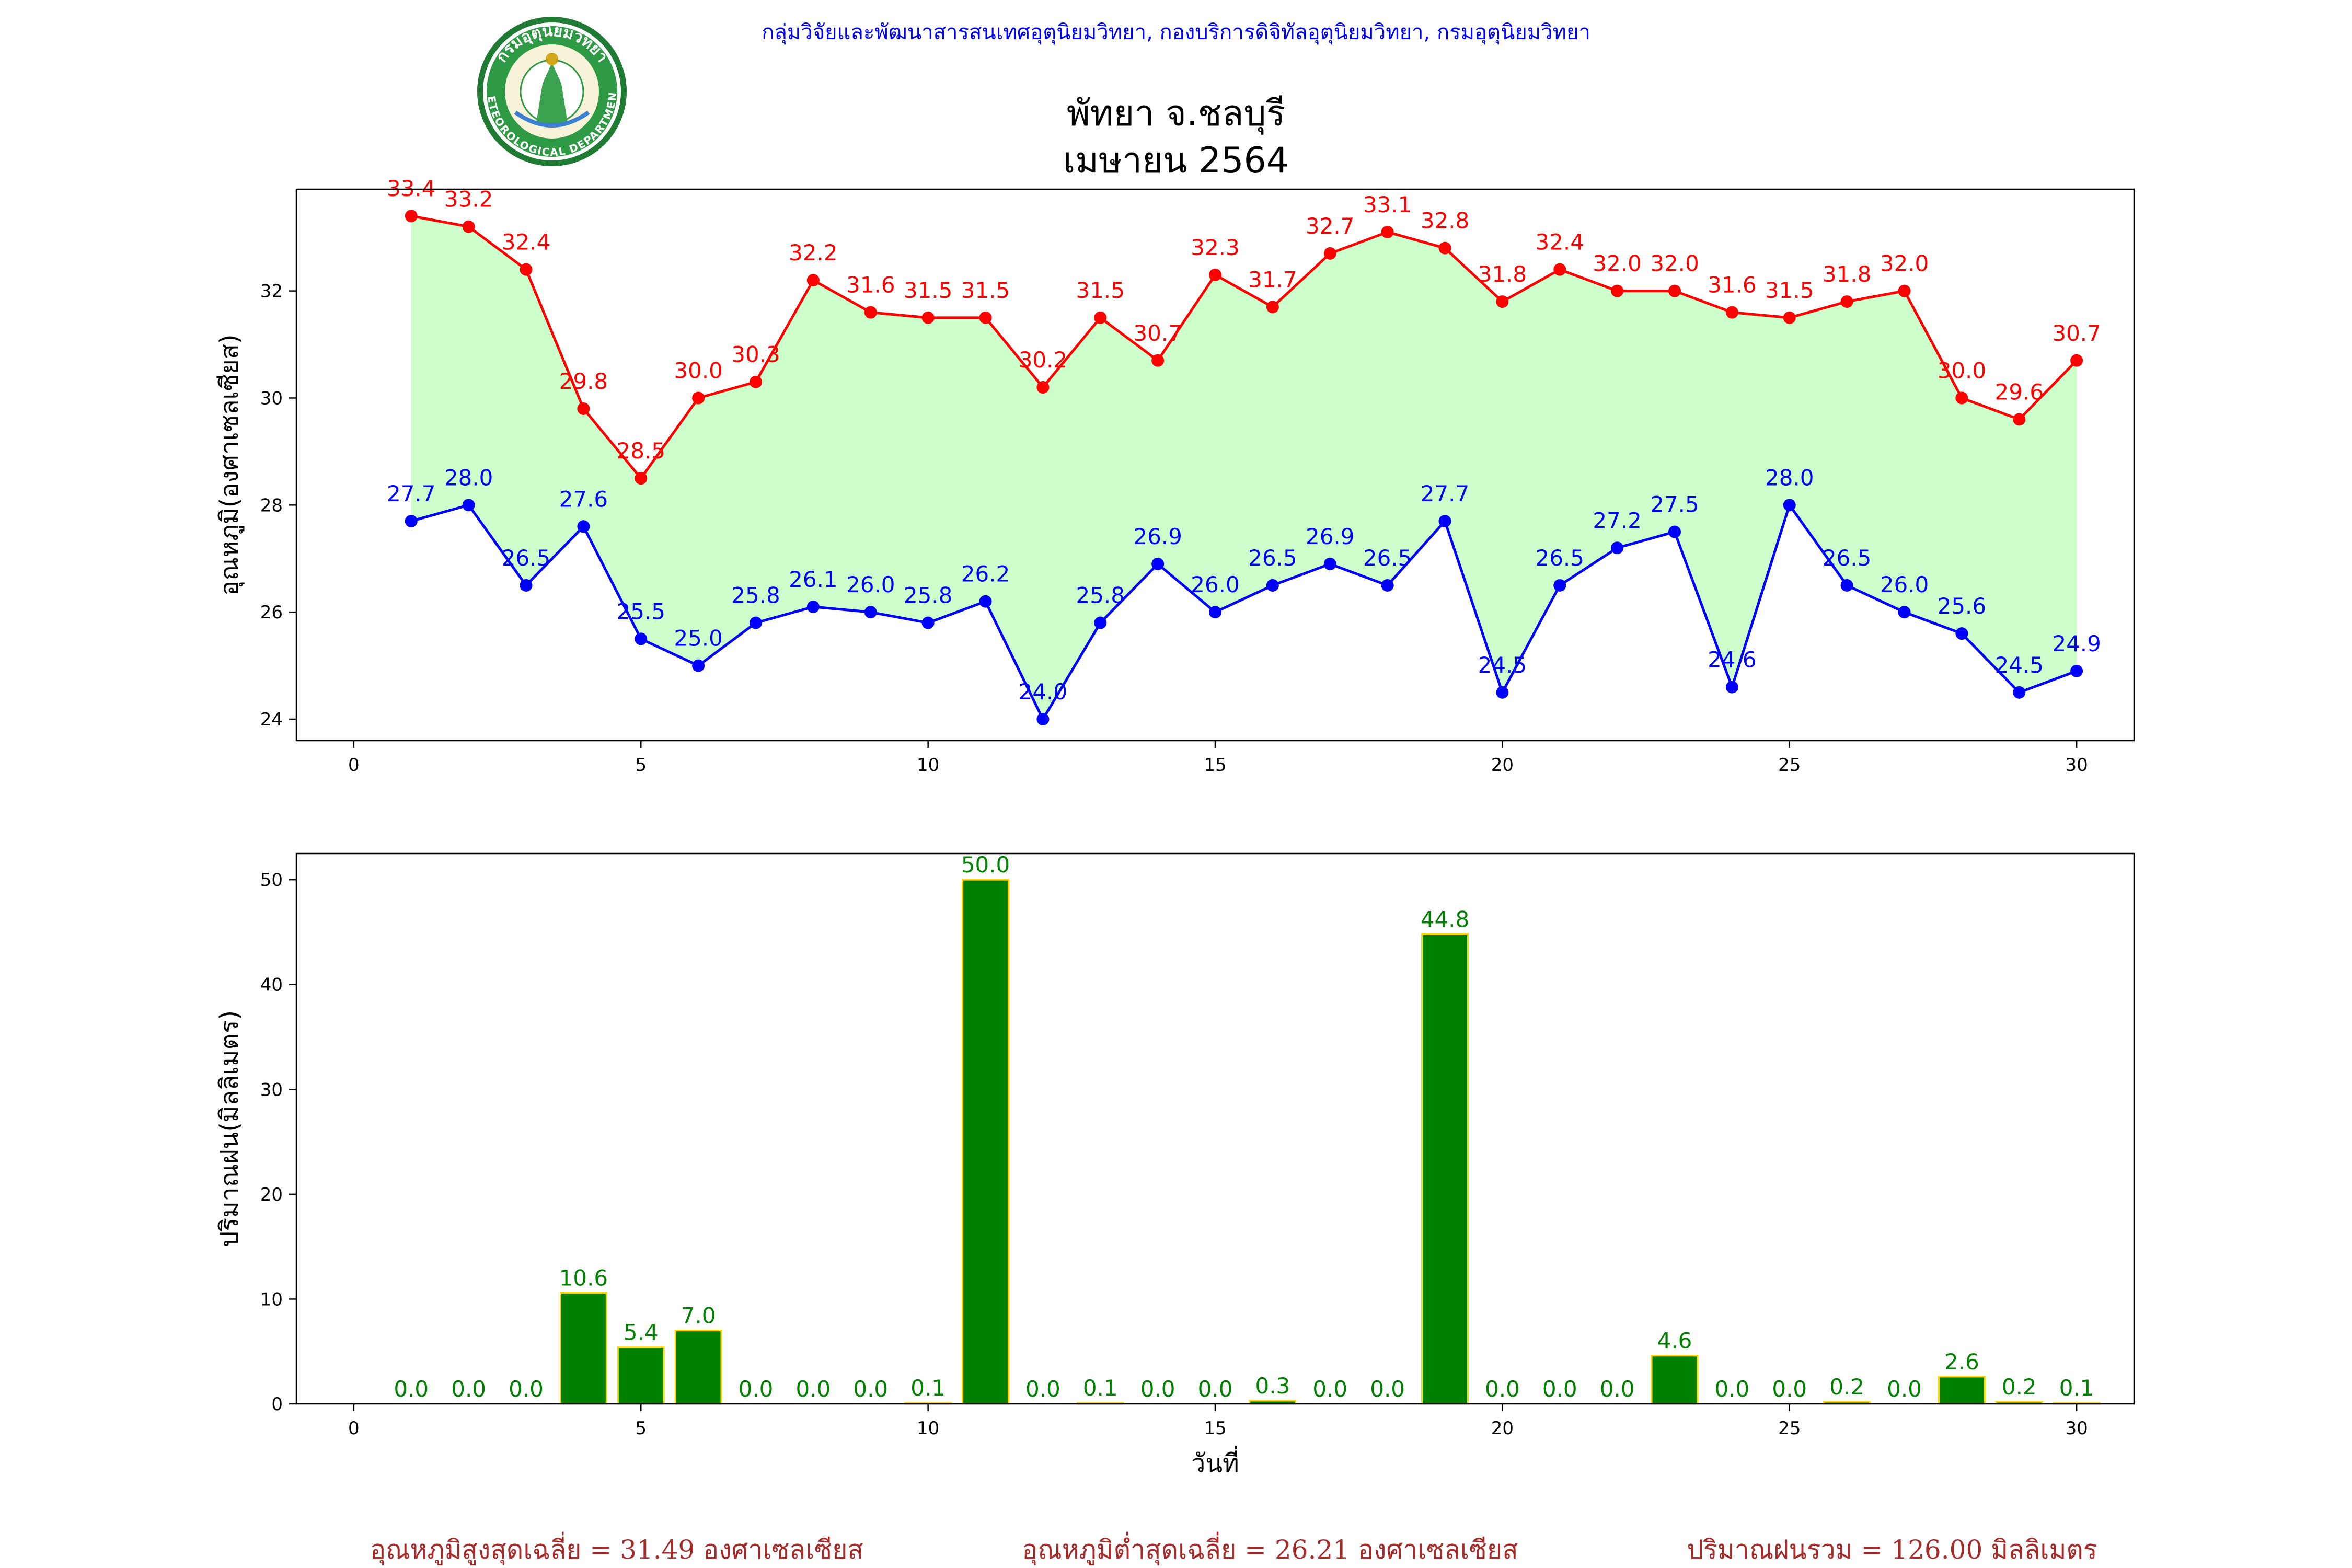 The width and height of the screenshot is (2352, 1568). I want to click on y-tick-label: 50, so click(271, 880).